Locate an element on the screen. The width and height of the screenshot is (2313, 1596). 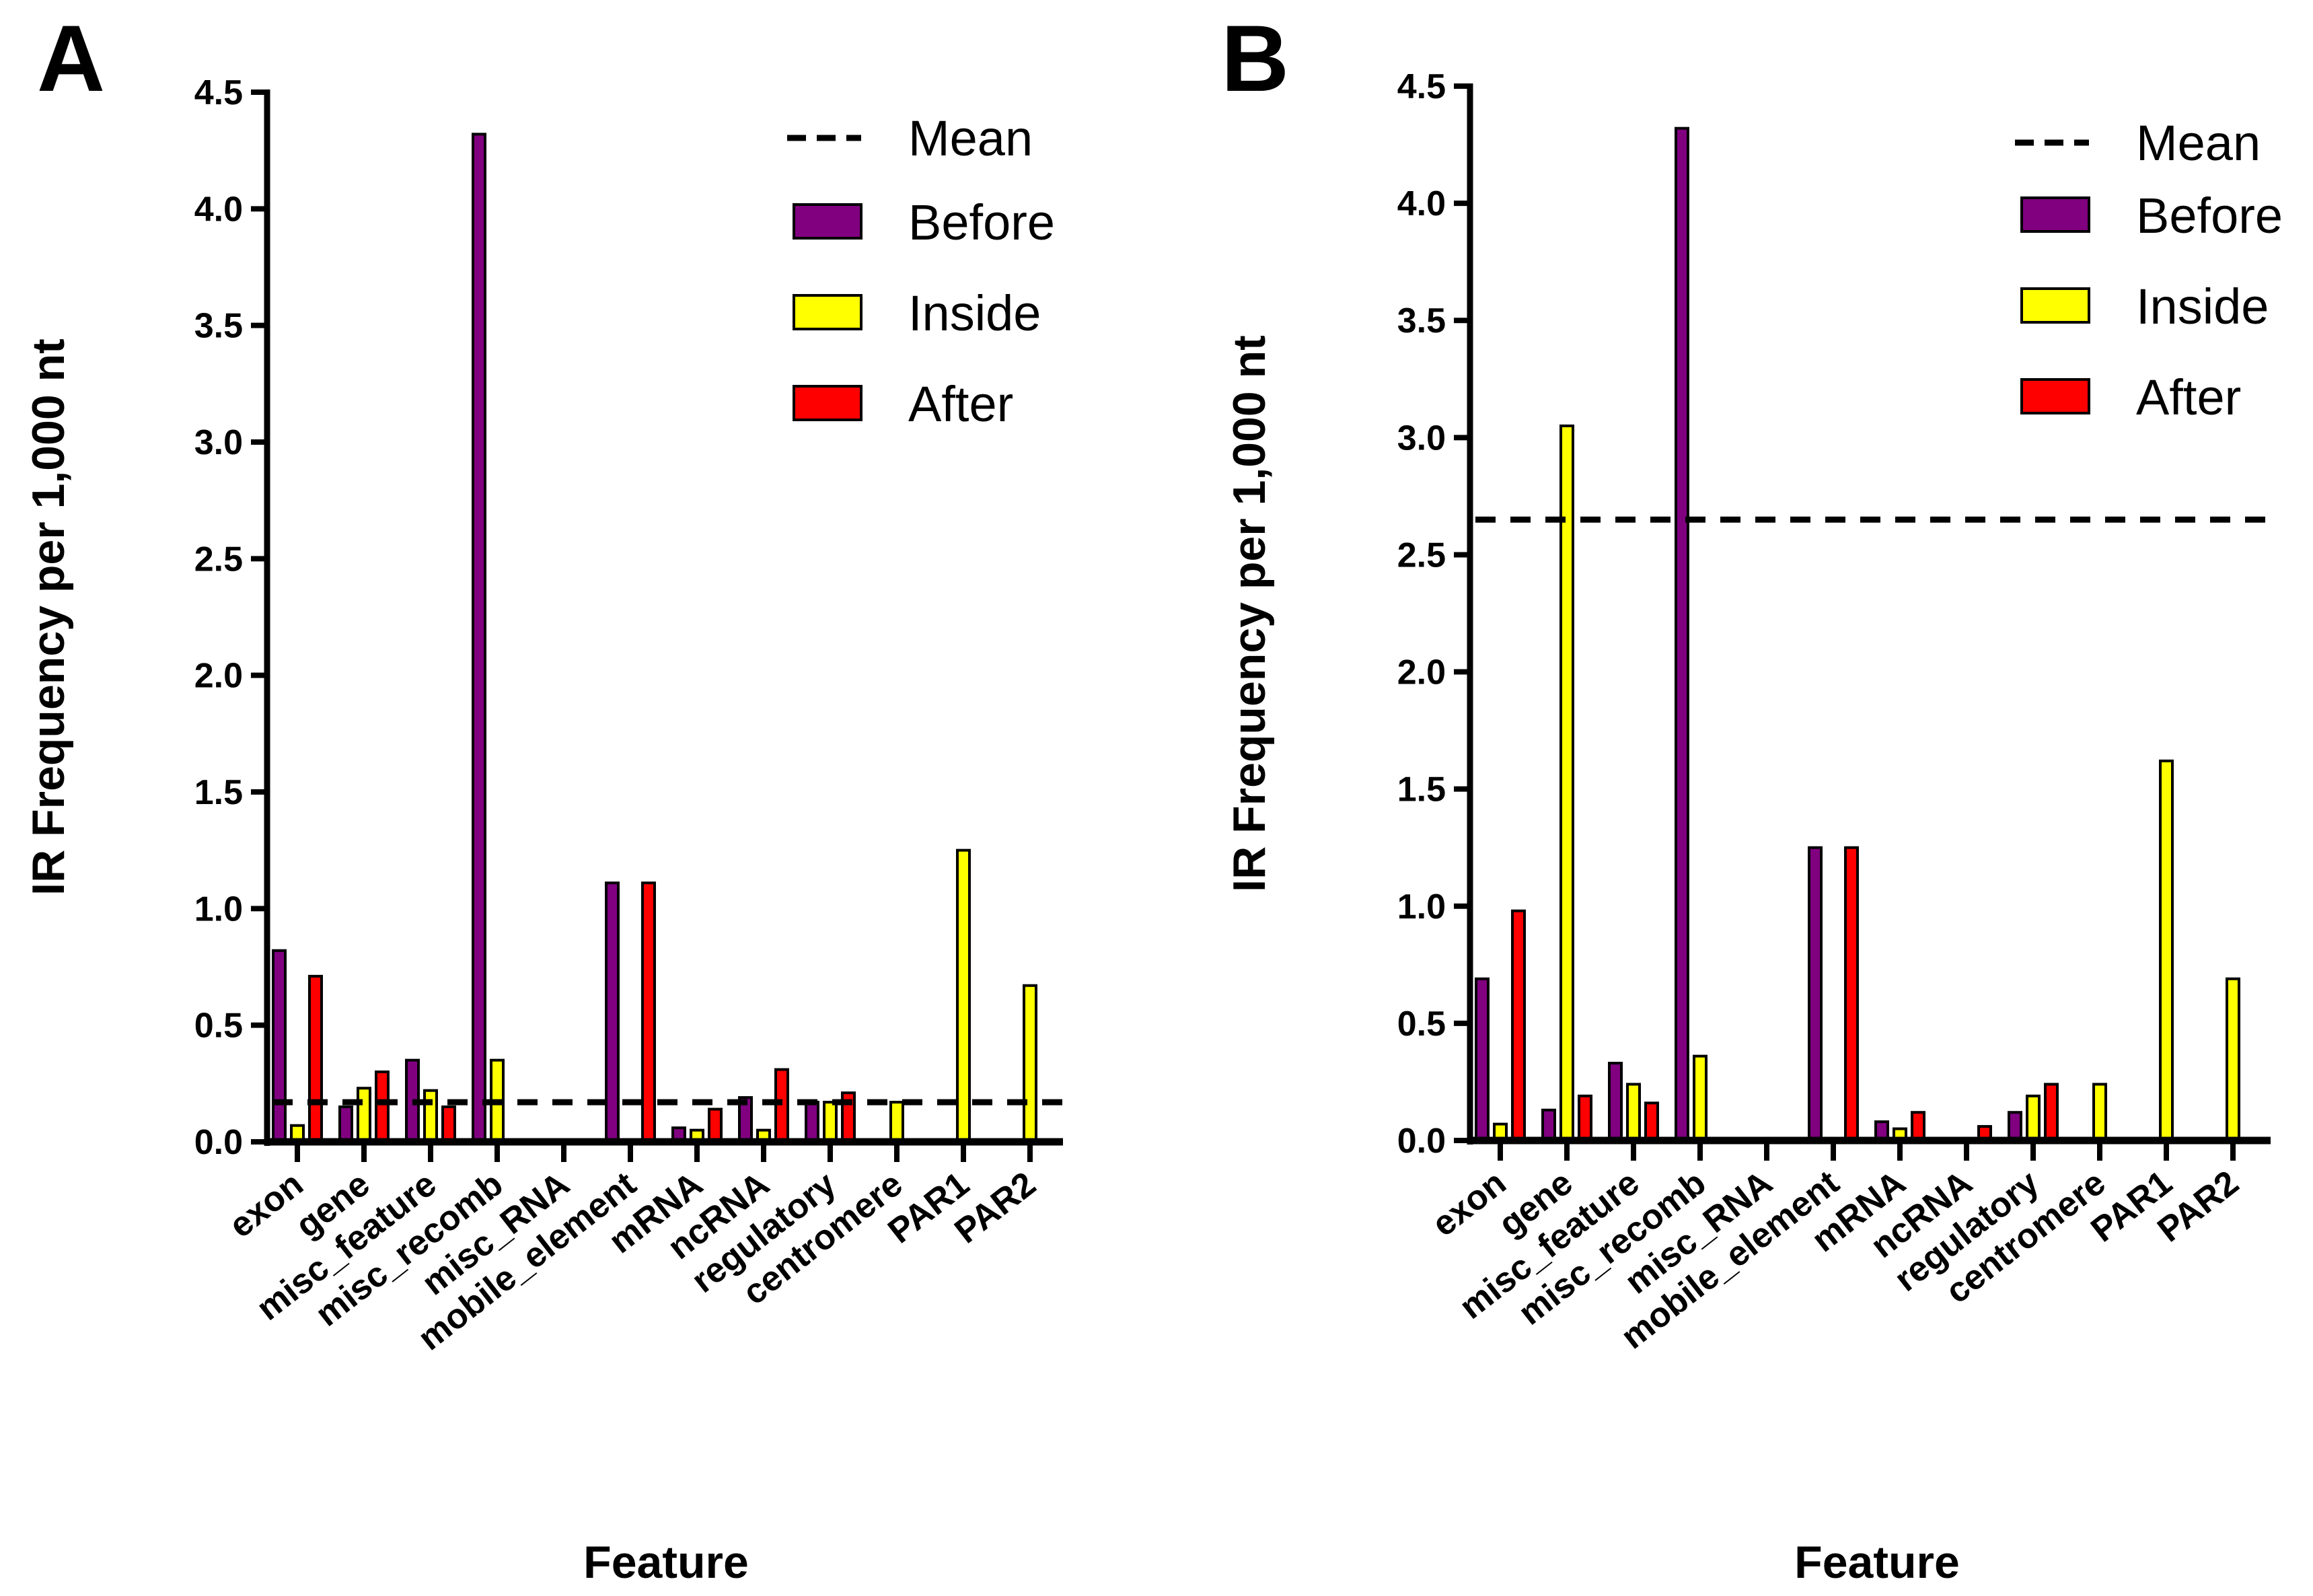
bar-before-misc_feature is located at coordinates (1616, 1102).